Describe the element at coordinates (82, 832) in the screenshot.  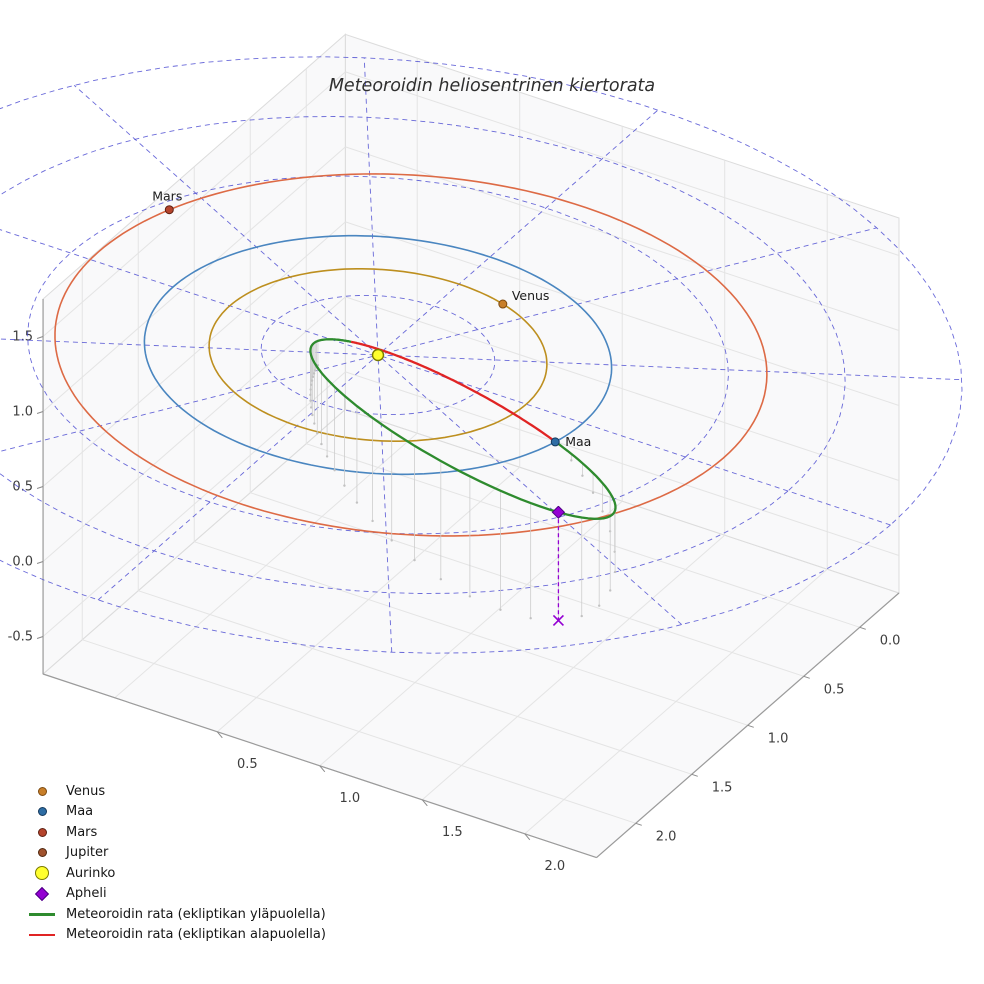
I see `legend-item-label: Mars` at that location.